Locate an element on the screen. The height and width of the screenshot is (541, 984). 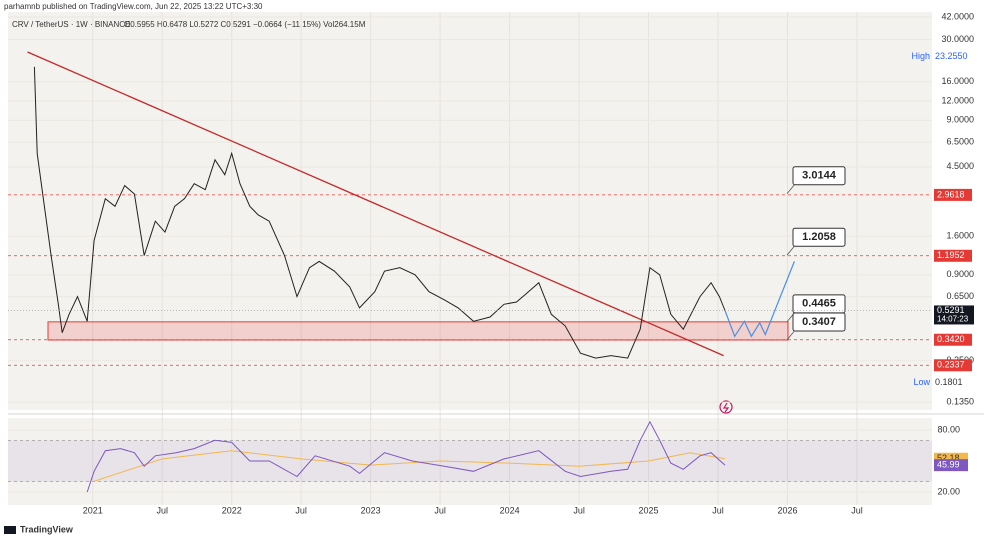
high-label: High is located at coordinates (920, 56).